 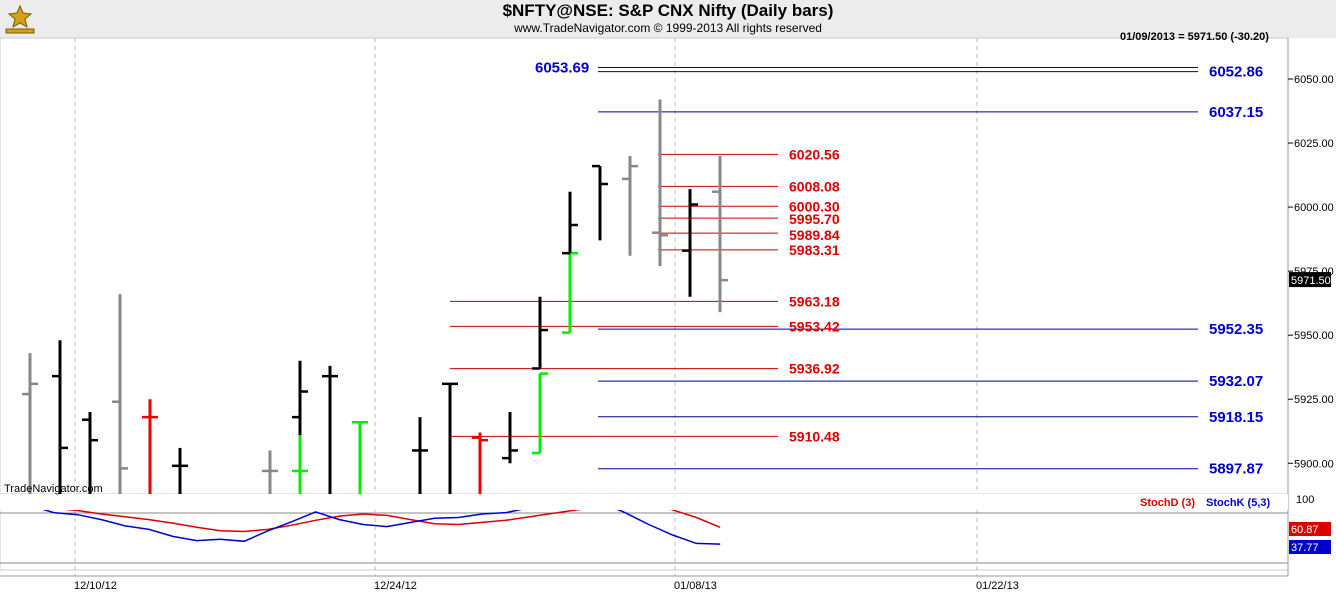 I want to click on y-tick-label: 6025.00, so click(x=1314, y=144).